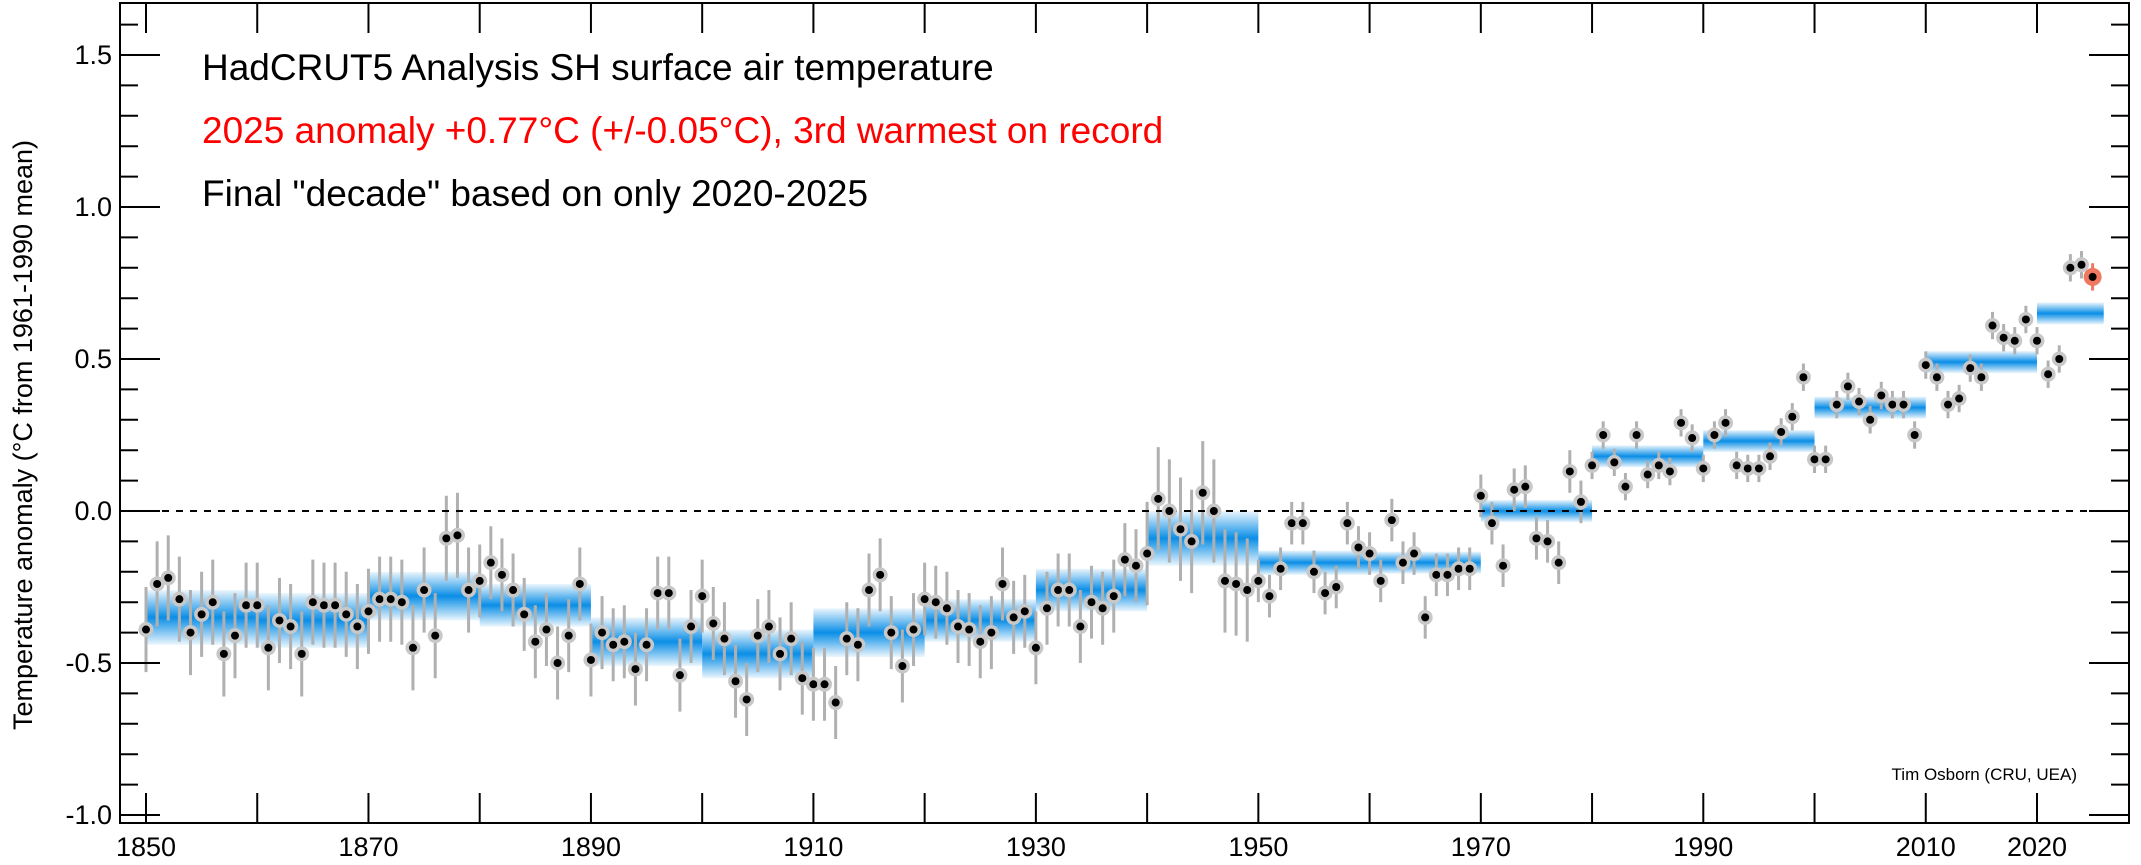  I want to click on decadal-band, so click(2070, 313).